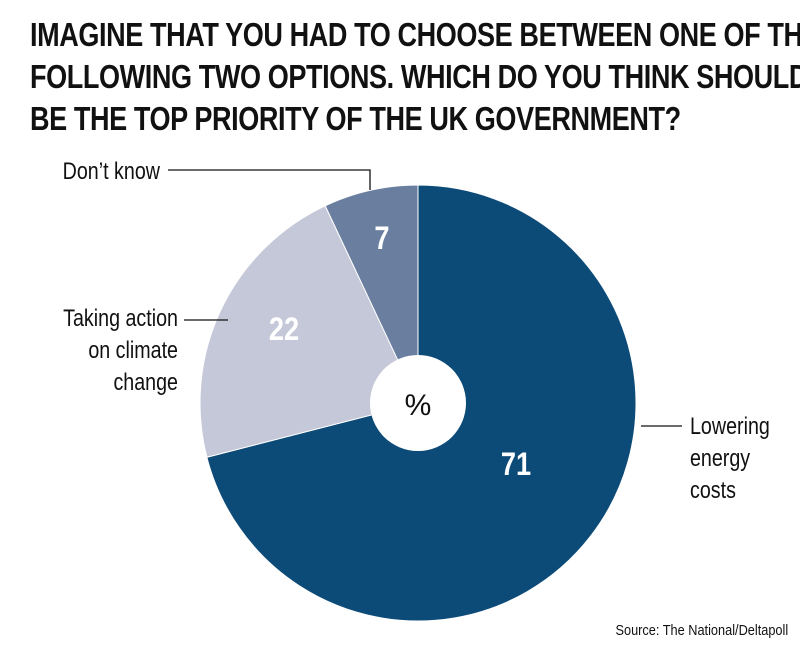 This screenshot has width=800, height=656. Describe the element at coordinates (720, 457) in the screenshot. I see `category-label-line: energy` at that location.